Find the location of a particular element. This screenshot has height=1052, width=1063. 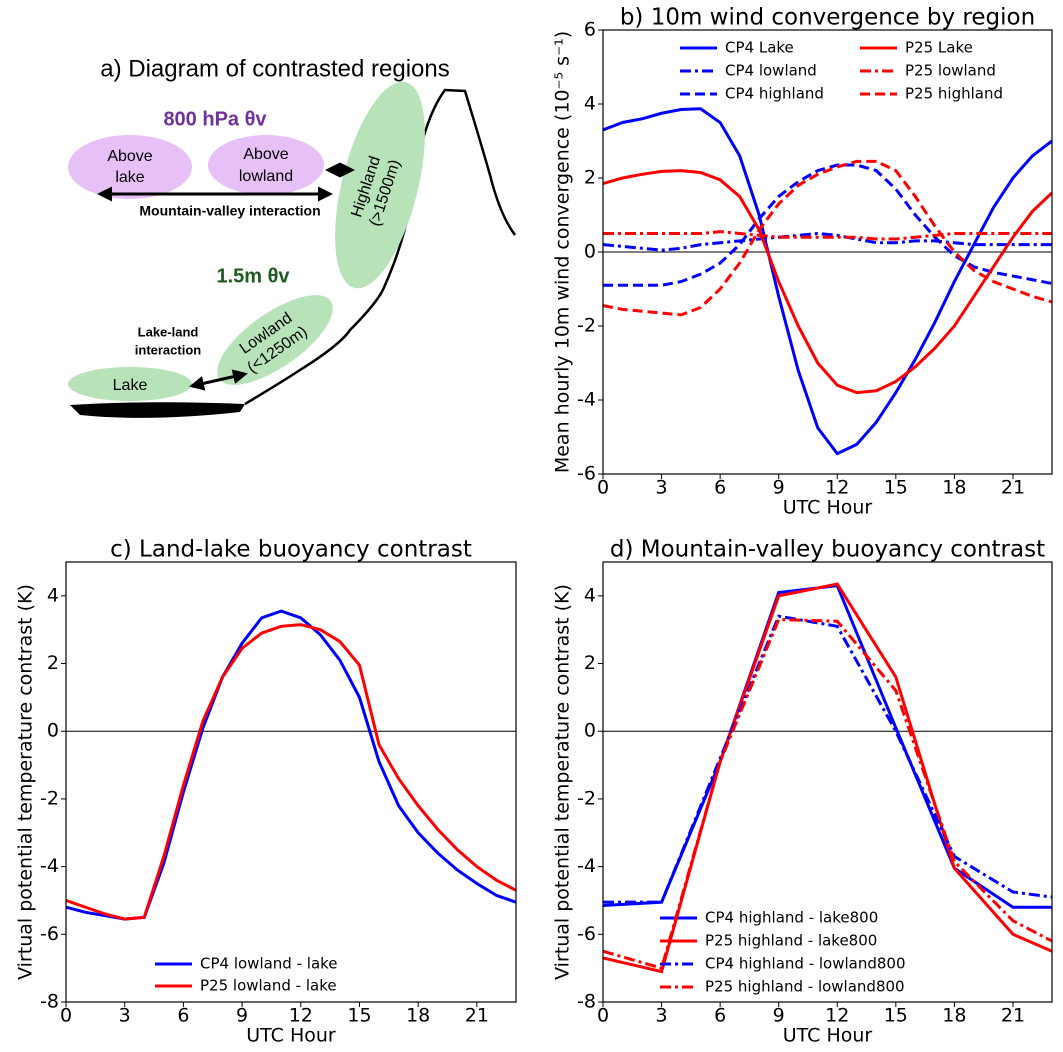

legend-label: P25 highland - lowland800 is located at coordinates (805, 987).